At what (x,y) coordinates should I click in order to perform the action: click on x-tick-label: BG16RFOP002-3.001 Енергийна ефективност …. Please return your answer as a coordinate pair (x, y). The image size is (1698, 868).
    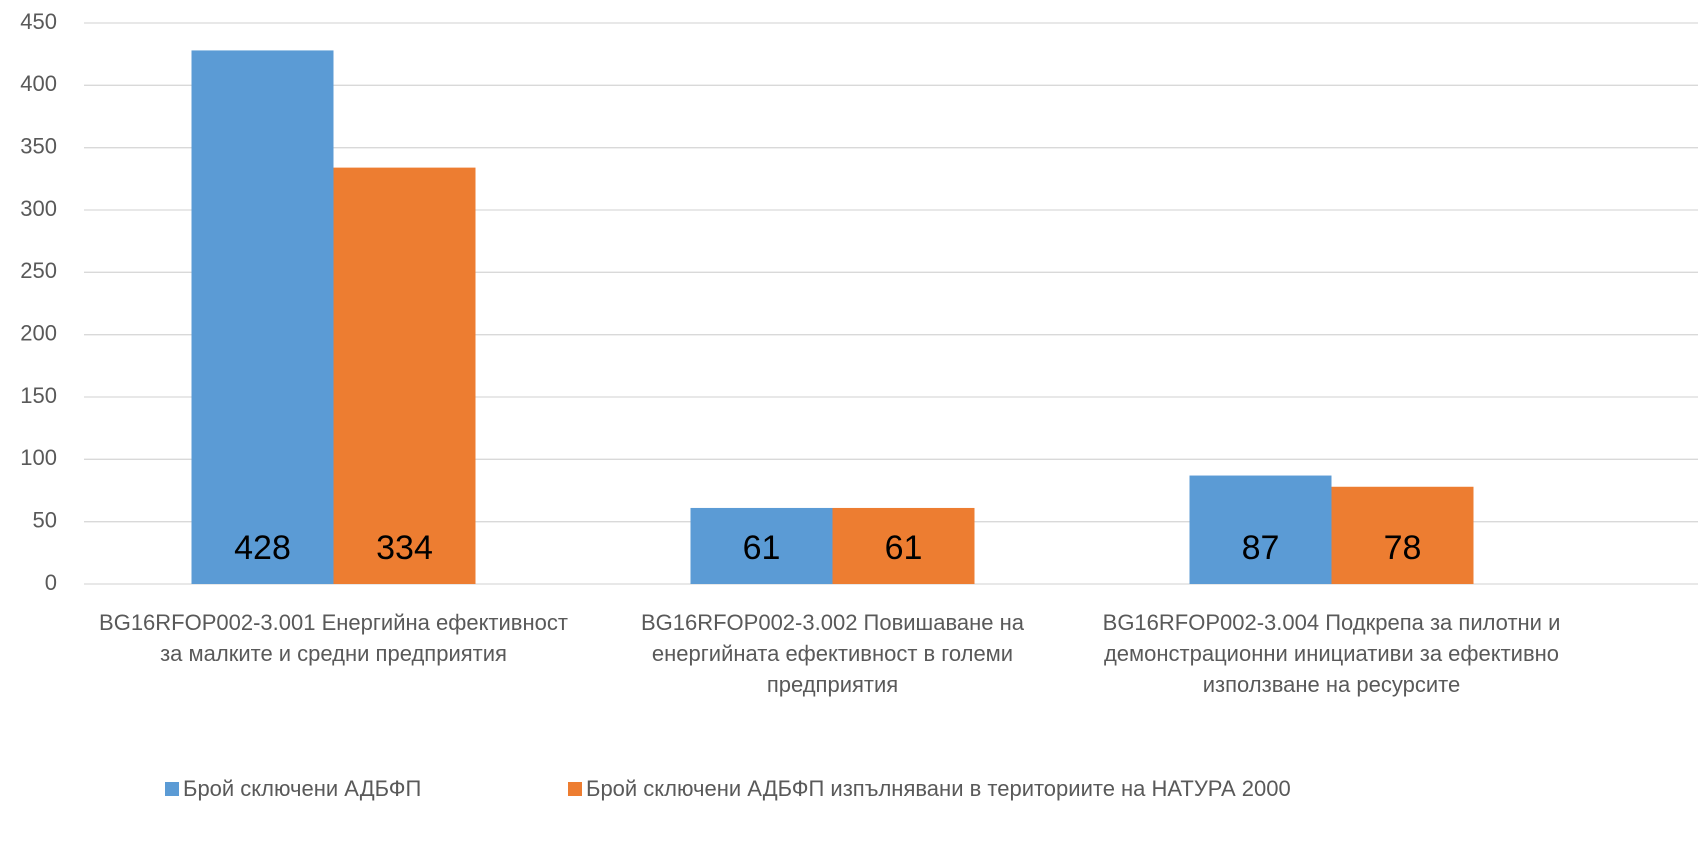
    Looking at the image, I should click on (333, 638).